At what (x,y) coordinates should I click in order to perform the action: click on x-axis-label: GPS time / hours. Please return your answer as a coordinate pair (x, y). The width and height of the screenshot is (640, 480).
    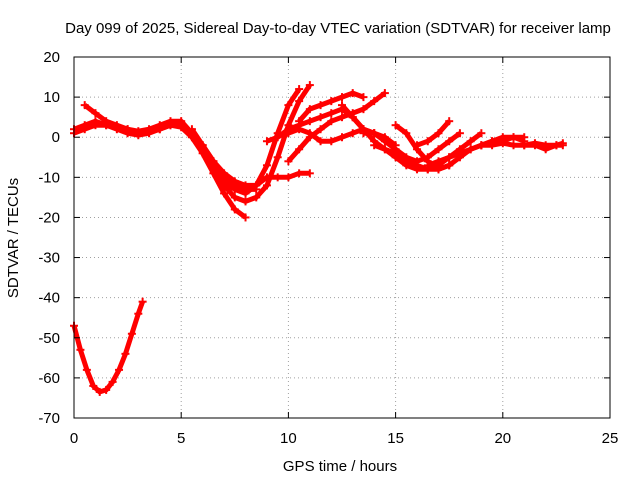
    Looking at the image, I should click on (340, 466).